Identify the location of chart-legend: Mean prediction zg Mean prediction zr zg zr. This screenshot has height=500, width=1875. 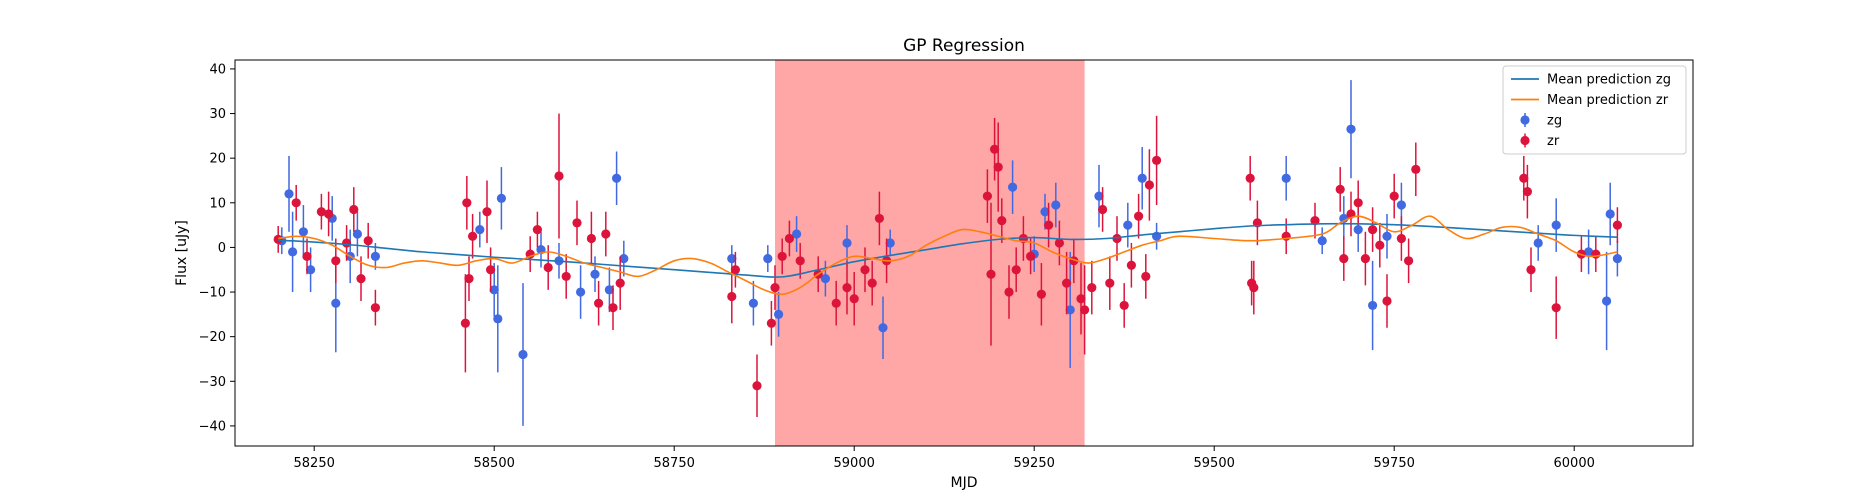
(1594, 110).